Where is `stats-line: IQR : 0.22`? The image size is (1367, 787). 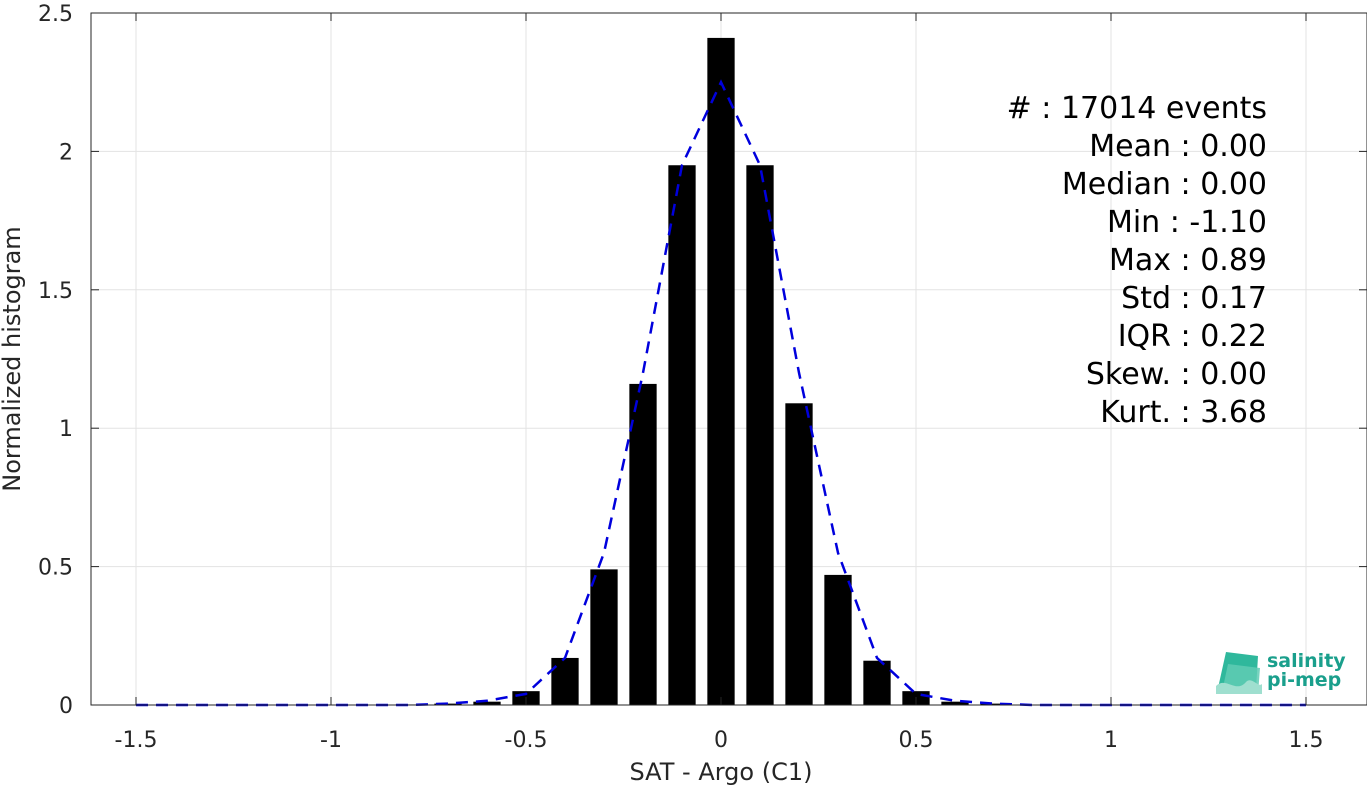 stats-line: IQR : 0.22 is located at coordinates (1192, 336).